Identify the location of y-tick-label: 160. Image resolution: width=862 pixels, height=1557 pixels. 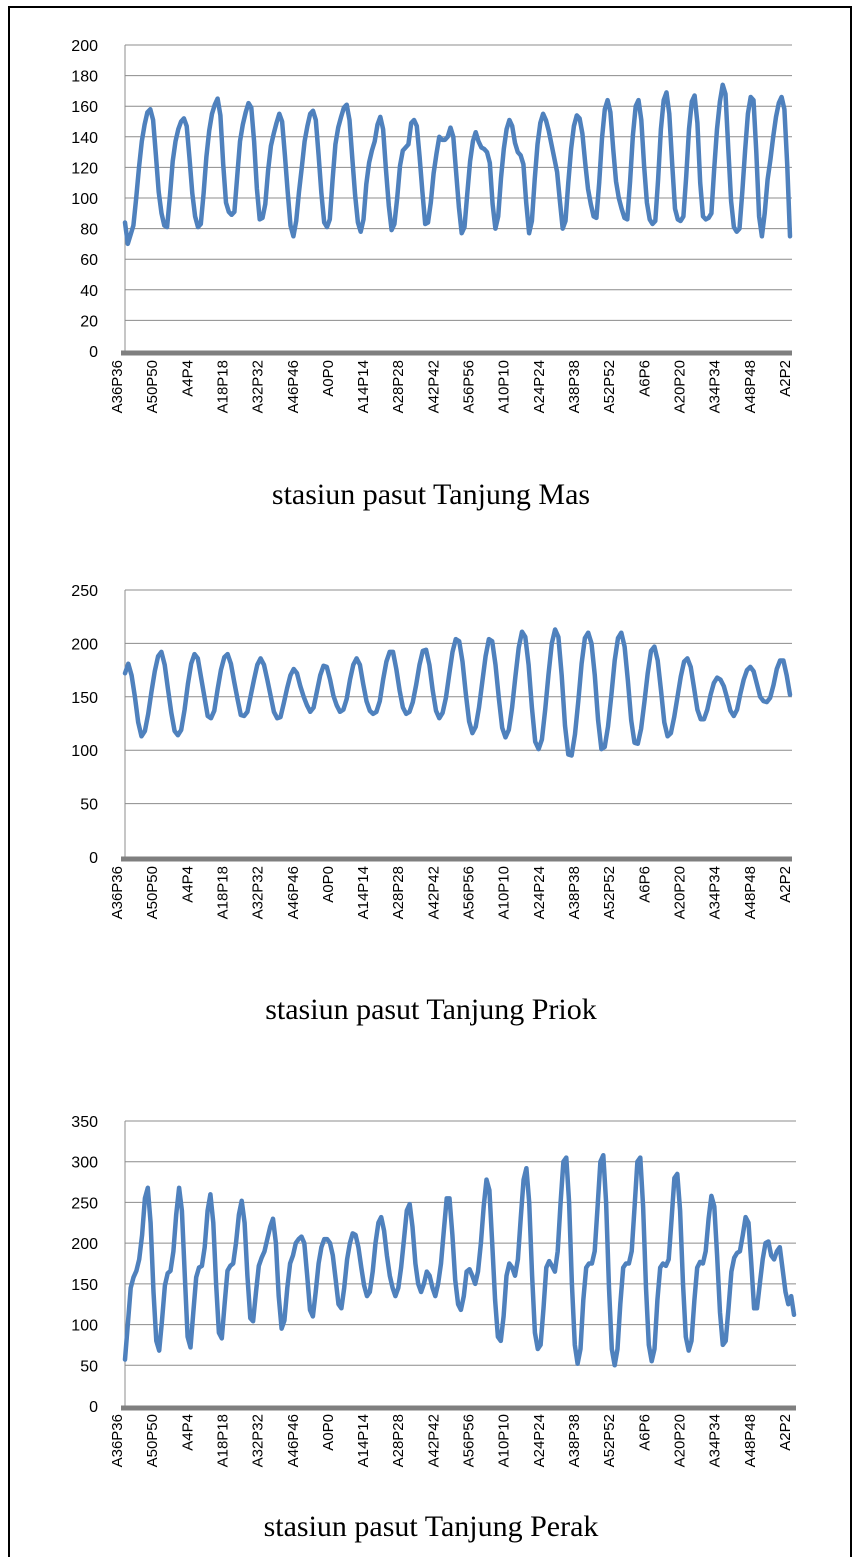
(84, 107).